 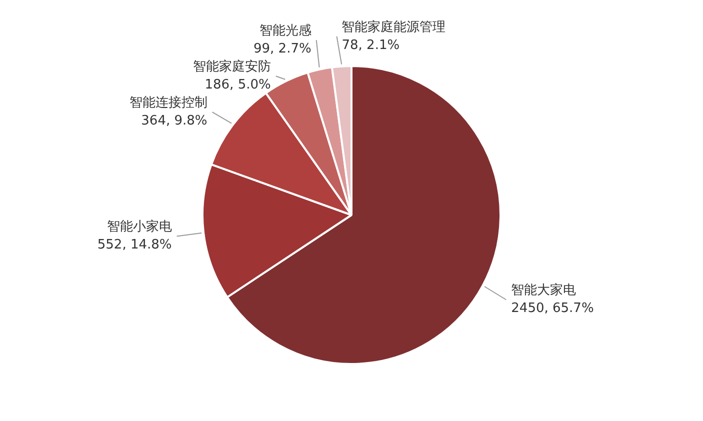 I want to click on slice-label: 智能小家电, so click(x=139, y=226).